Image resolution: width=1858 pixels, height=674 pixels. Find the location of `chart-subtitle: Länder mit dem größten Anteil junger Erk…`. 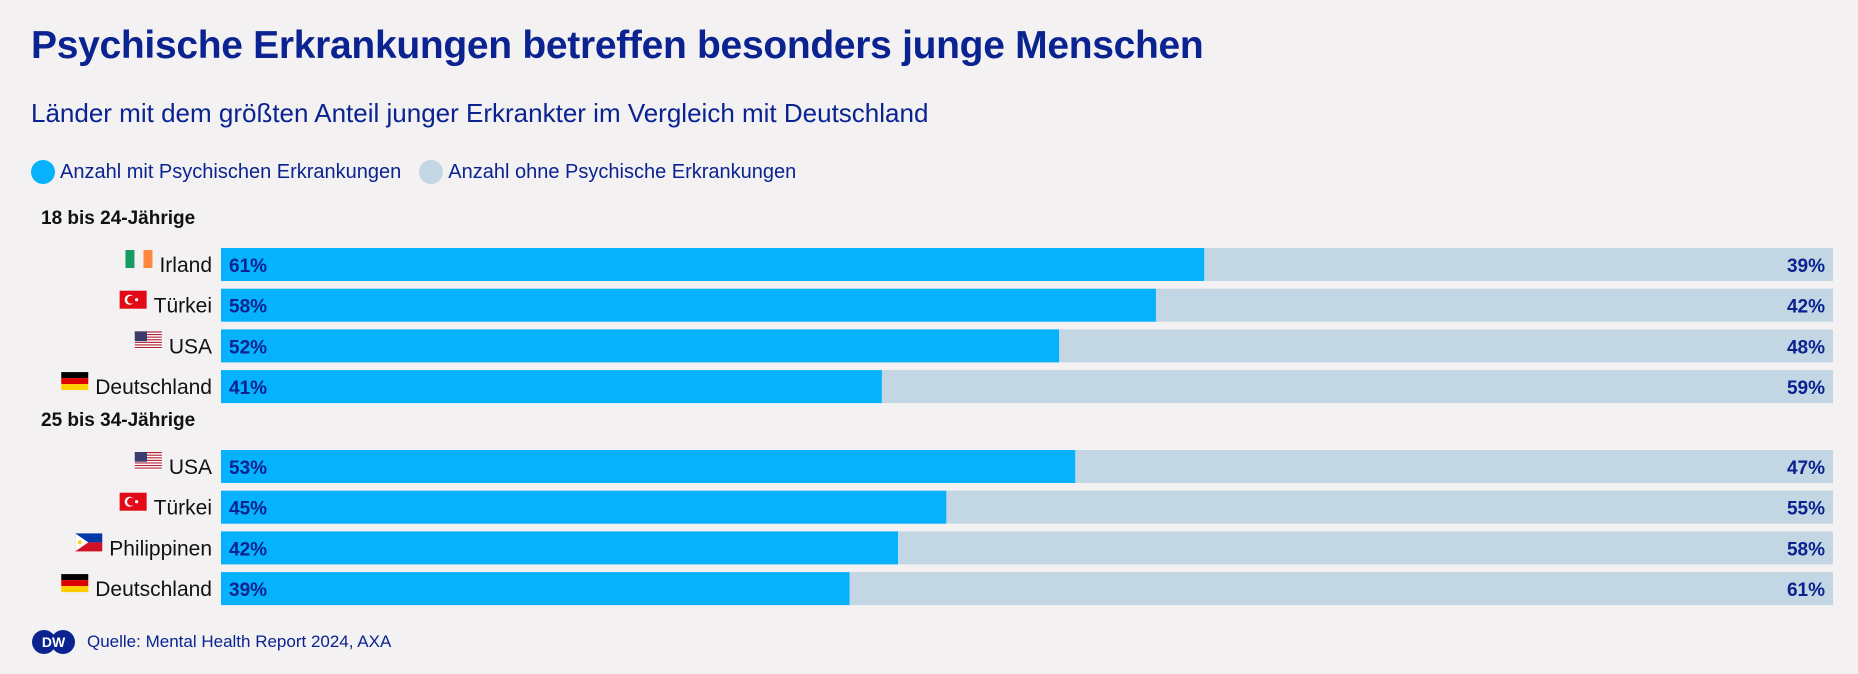

chart-subtitle: Länder mit dem größten Anteil junger Erk… is located at coordinates (480, 113).